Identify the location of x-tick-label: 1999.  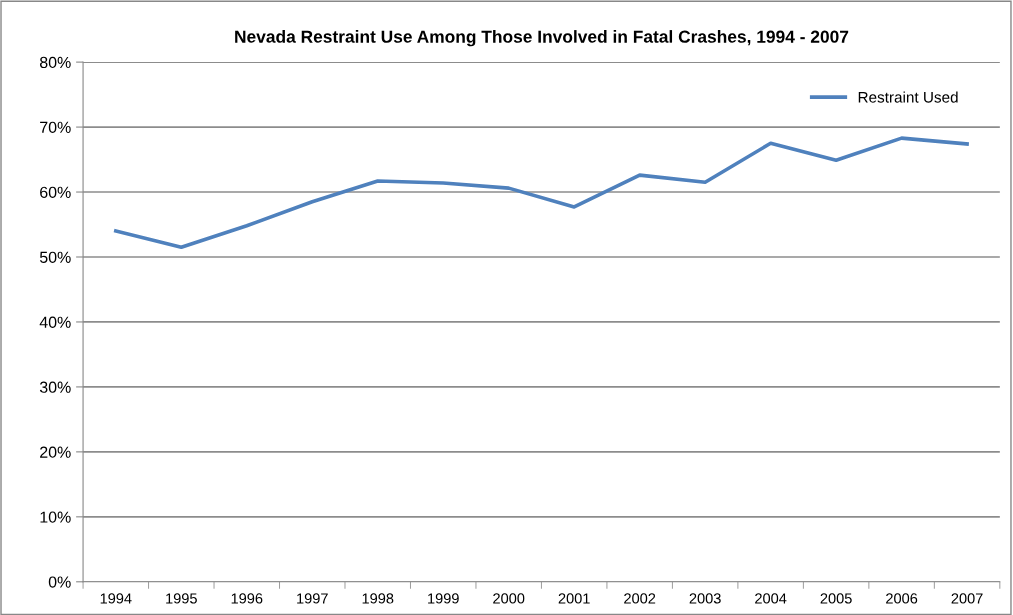
(443, 598).